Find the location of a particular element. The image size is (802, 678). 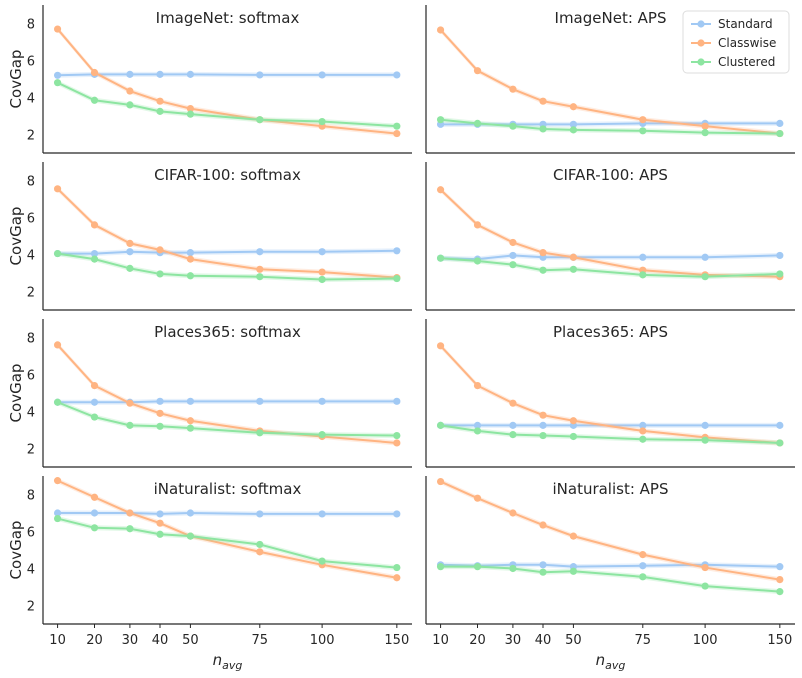

legend: Standard Classwise Clustered is located at coordinates (736, 42).